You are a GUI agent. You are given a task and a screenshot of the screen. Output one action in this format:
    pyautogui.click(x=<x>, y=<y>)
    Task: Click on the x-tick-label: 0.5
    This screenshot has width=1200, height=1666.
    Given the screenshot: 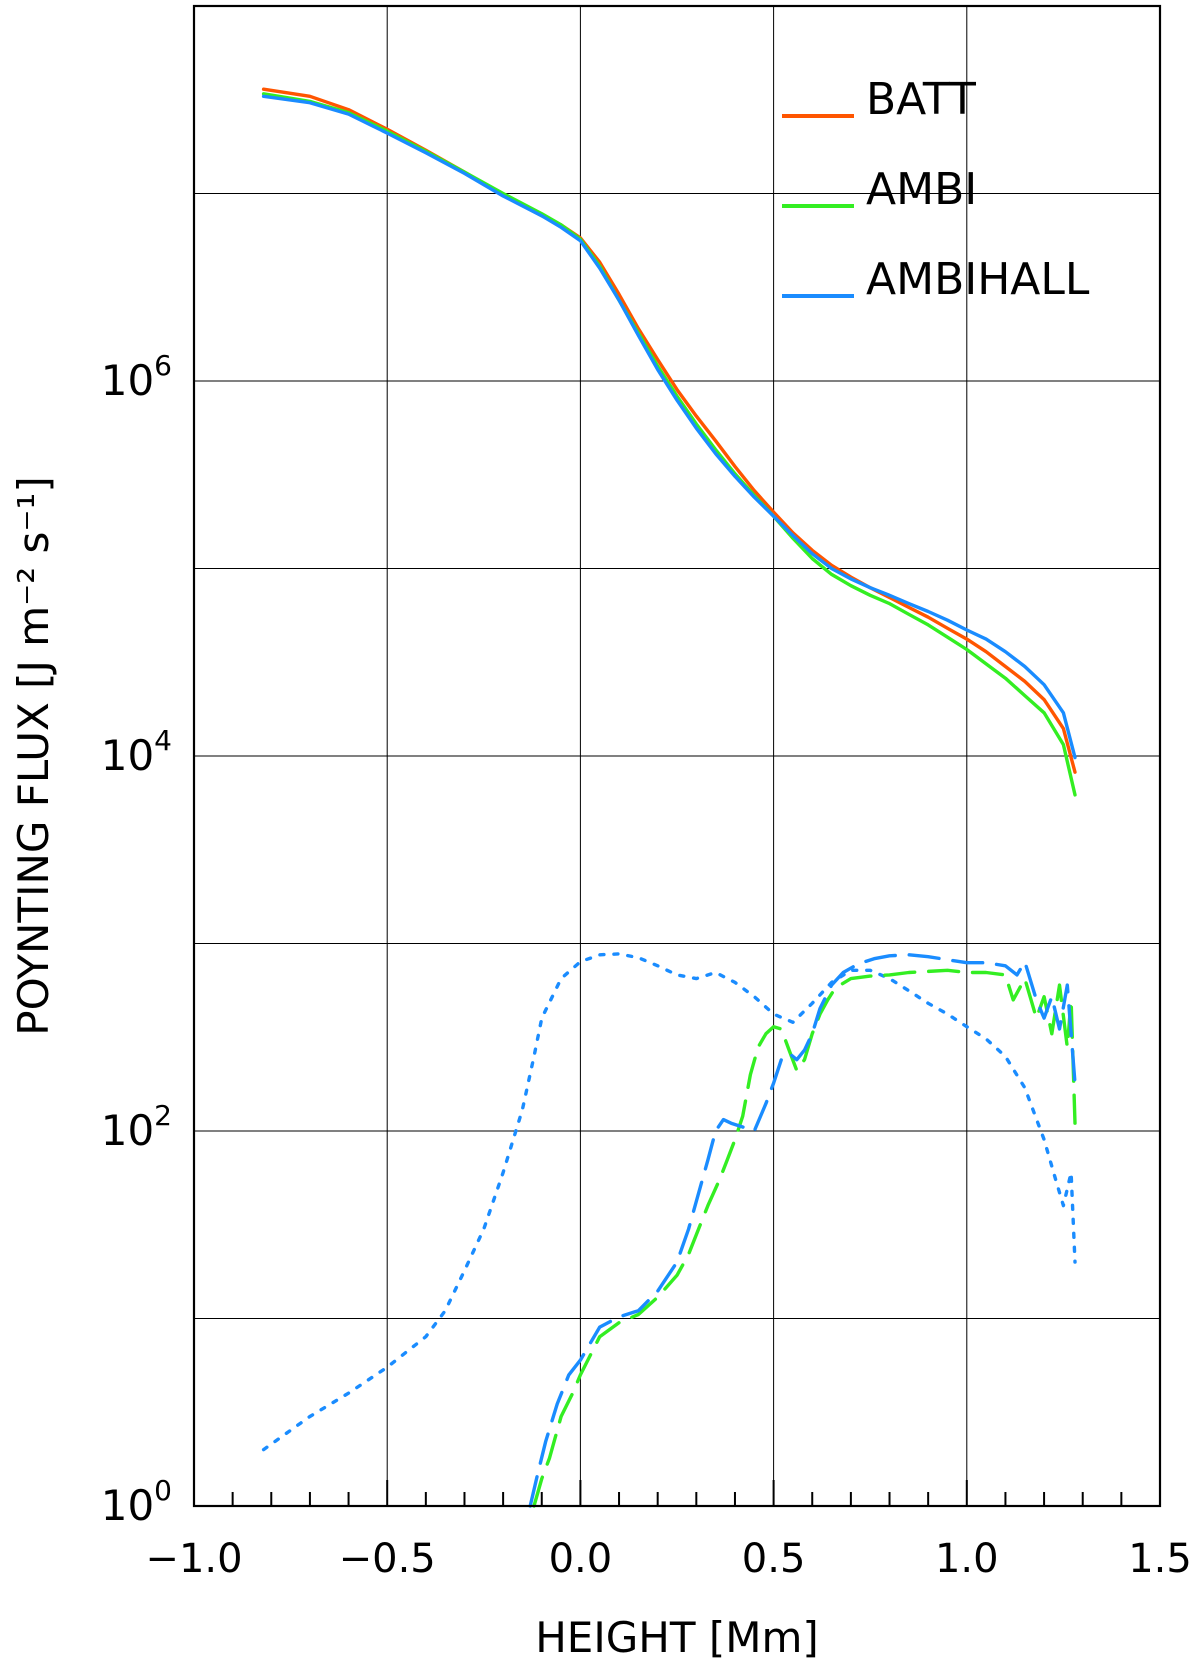 What is the action you would take?
    pyautogui.click(x=774, y=1559)
    